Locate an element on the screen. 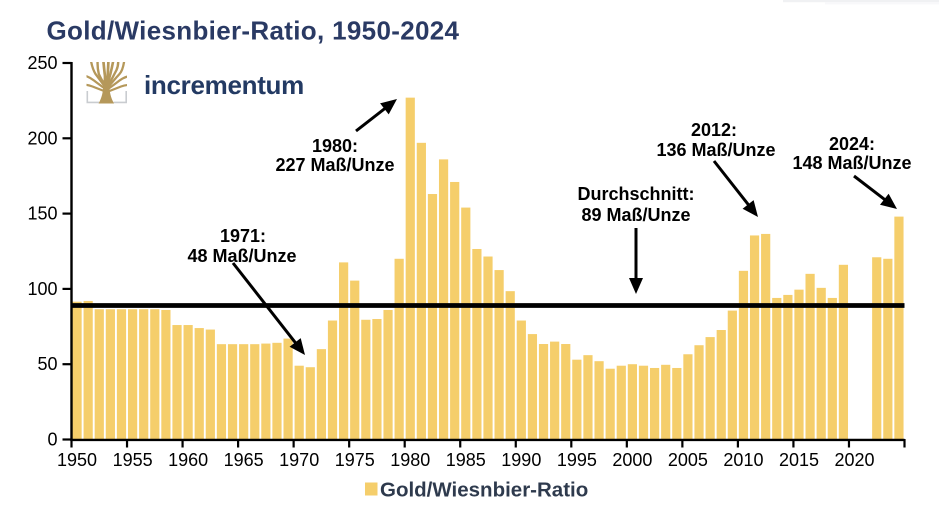  svg-text: 1970 is located at coordinates (299, 460).